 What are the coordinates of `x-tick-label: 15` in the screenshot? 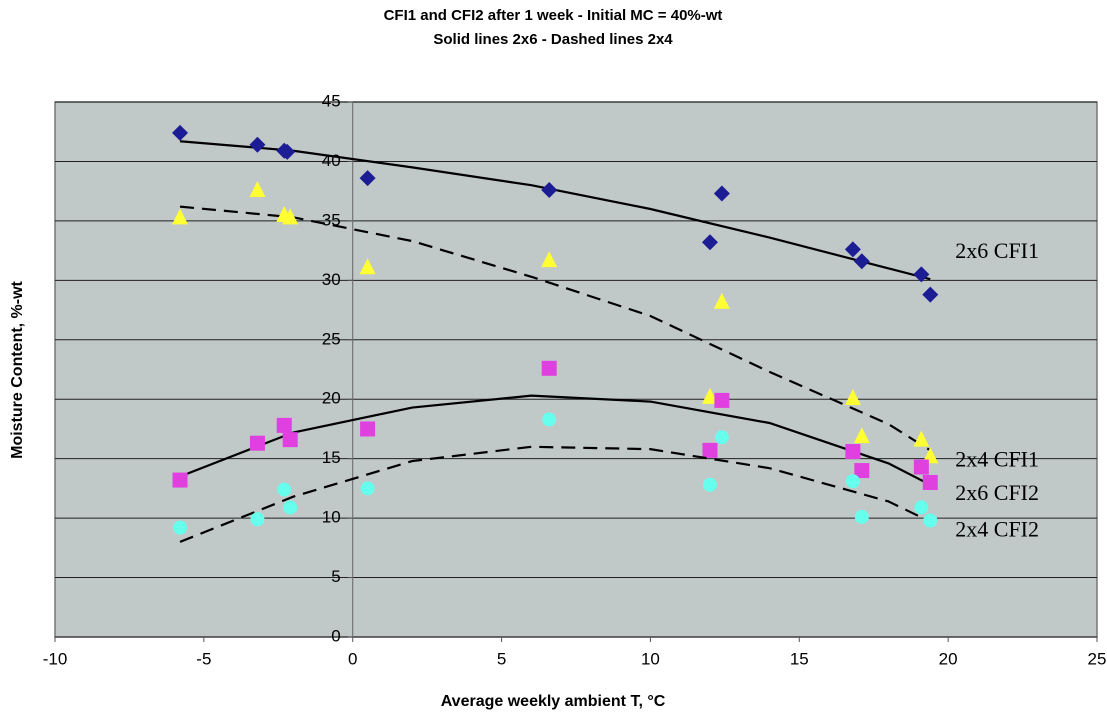 It's located at (799, 658).